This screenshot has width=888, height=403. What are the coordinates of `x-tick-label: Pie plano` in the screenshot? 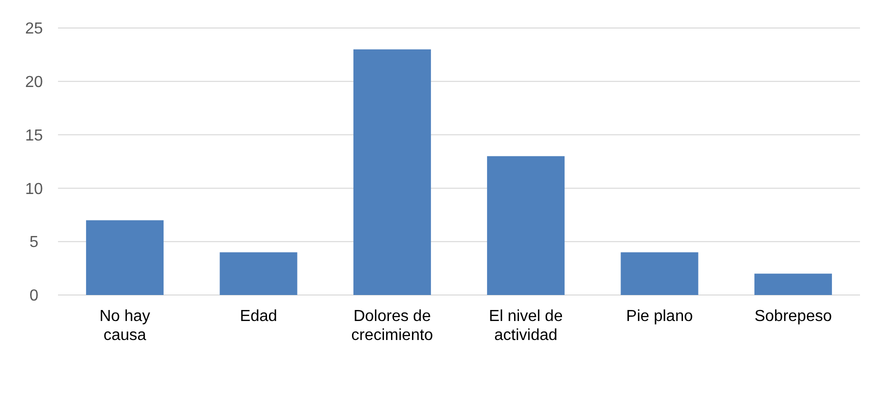 It's located at (659, 316).